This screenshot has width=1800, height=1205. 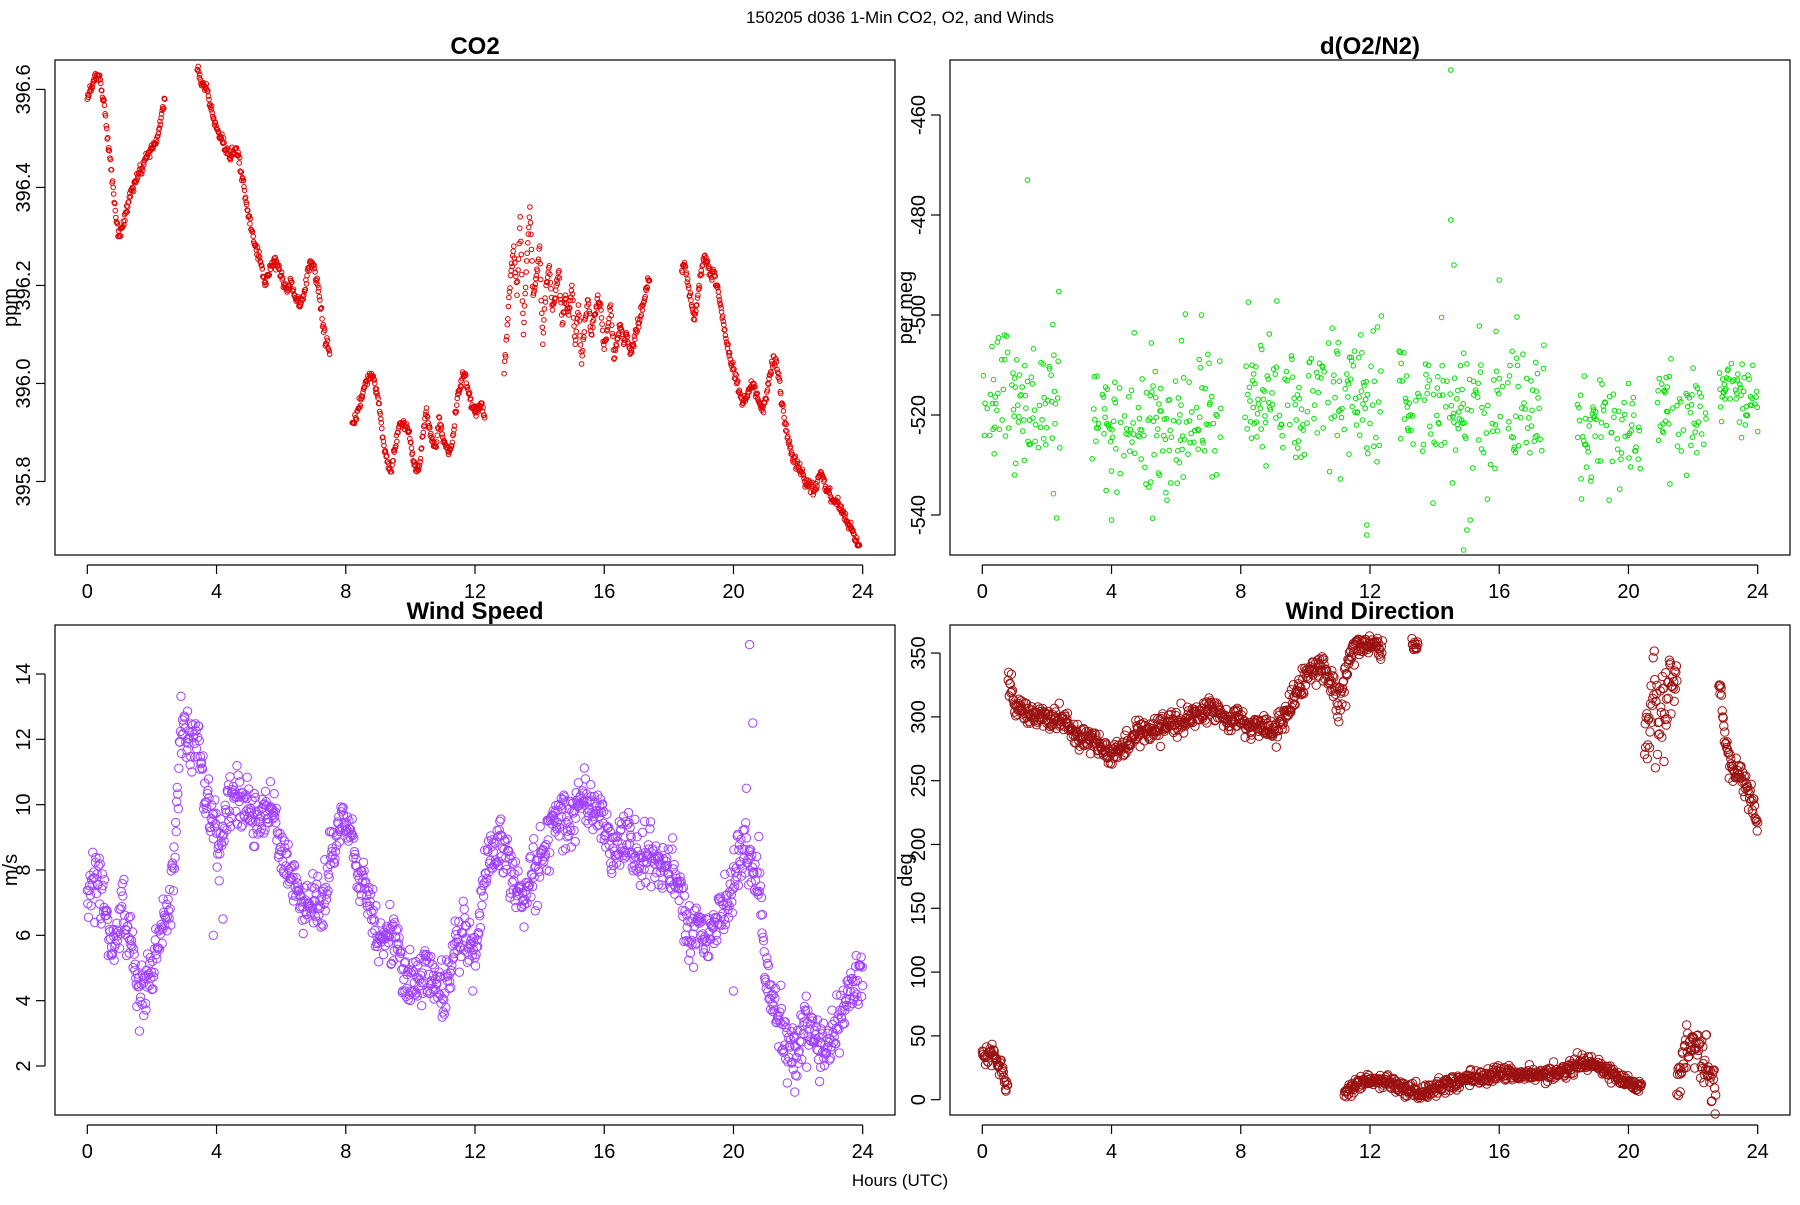 I want to click on y-tick-label: 150, so click(x=919, y=908).